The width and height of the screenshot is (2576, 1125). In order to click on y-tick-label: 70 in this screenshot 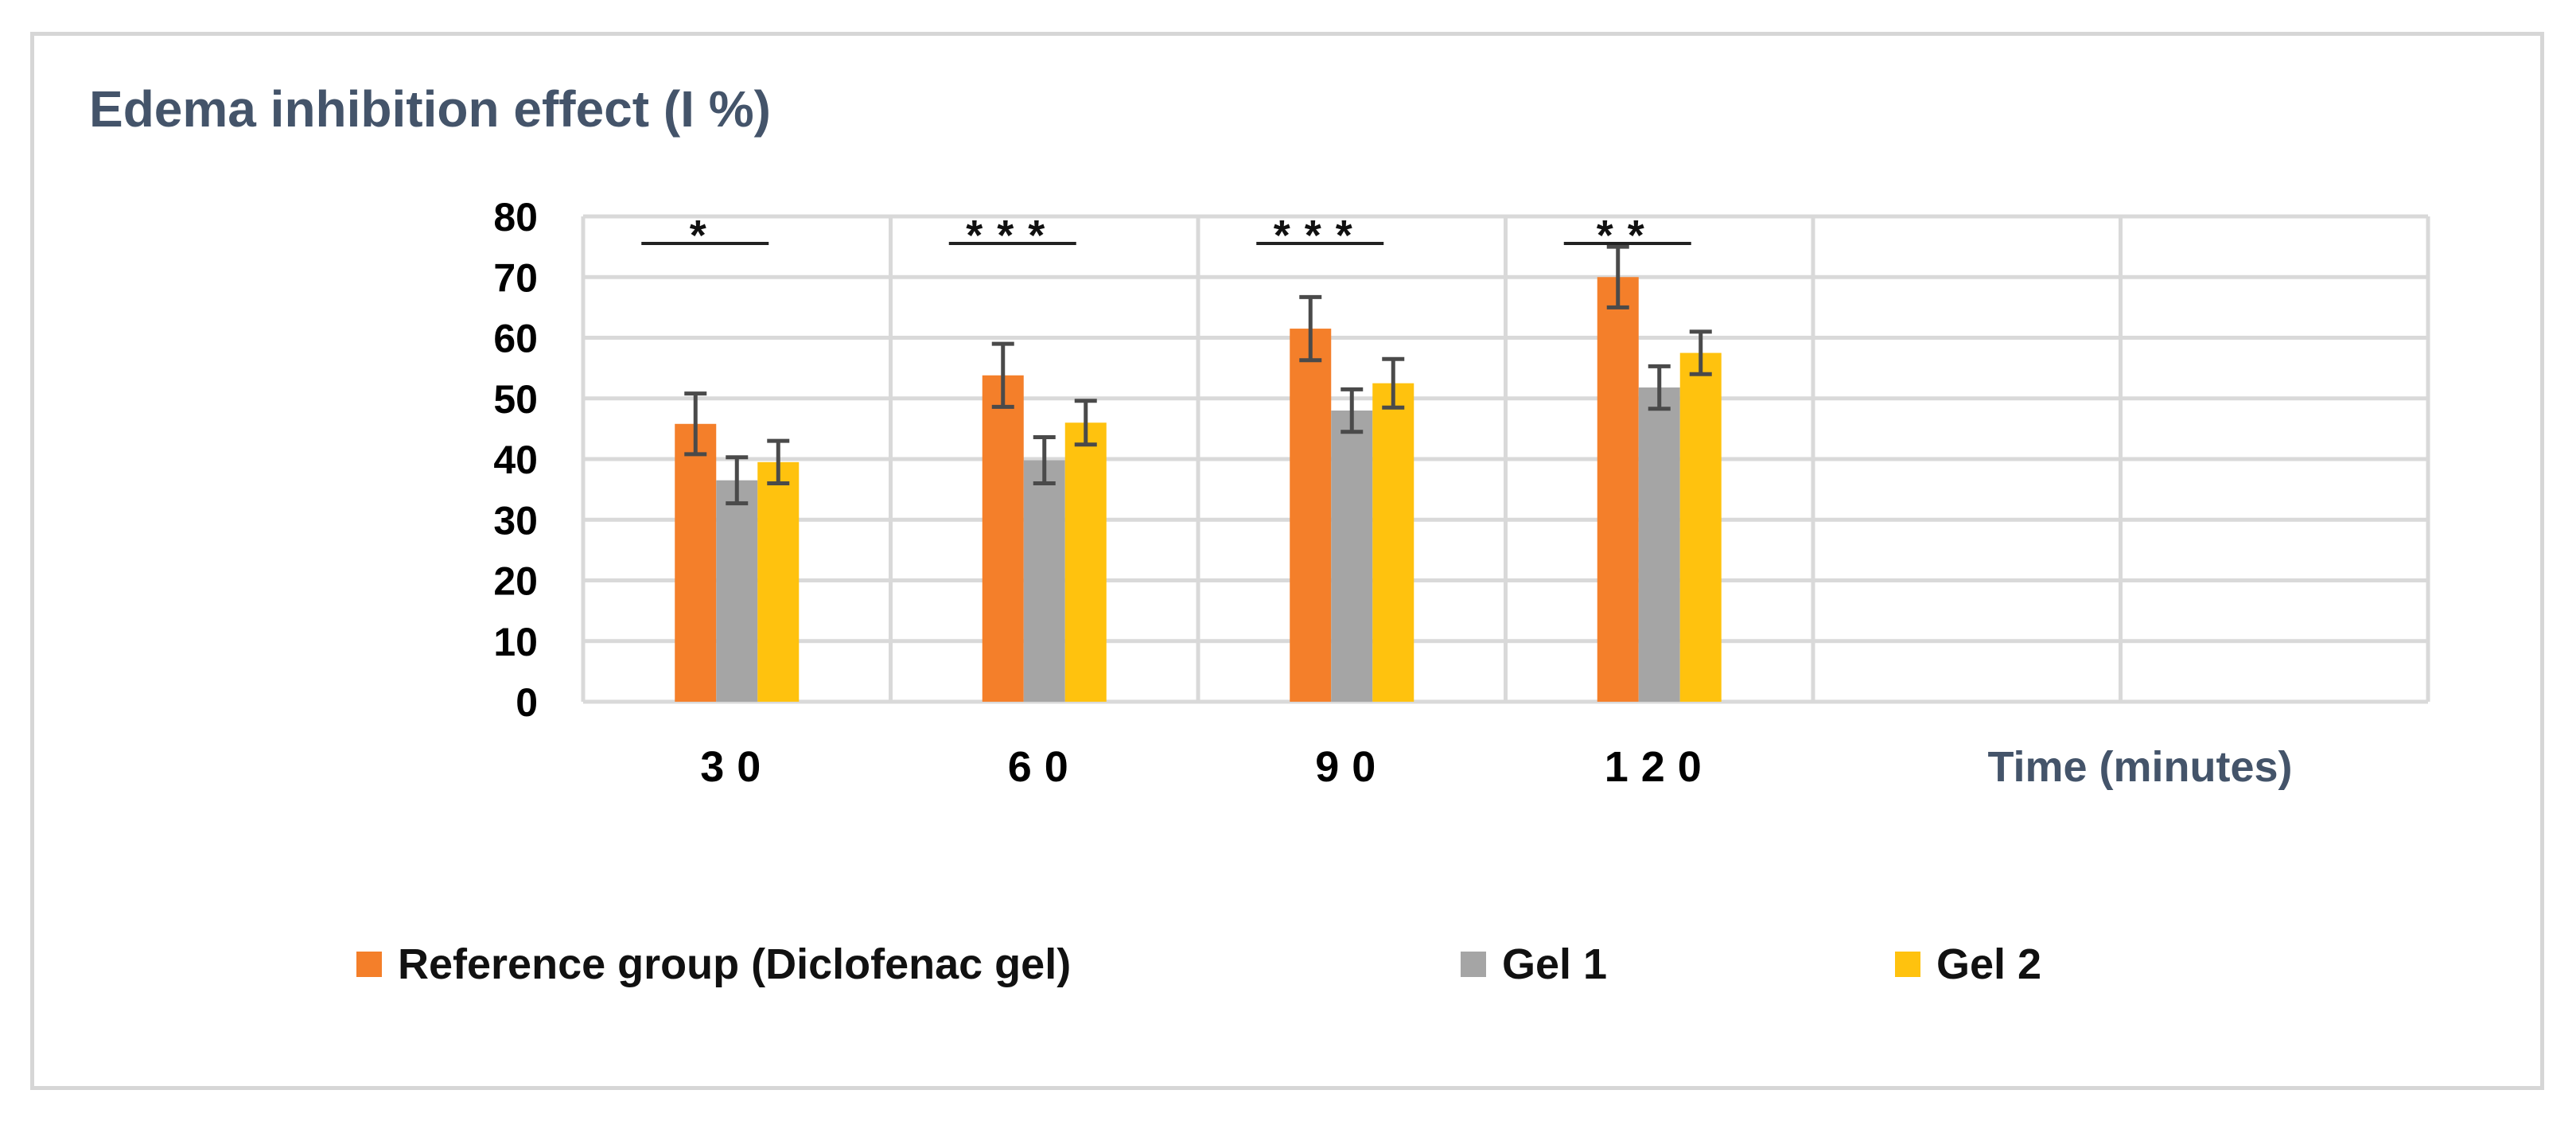, I will do `click(516, 277)`.